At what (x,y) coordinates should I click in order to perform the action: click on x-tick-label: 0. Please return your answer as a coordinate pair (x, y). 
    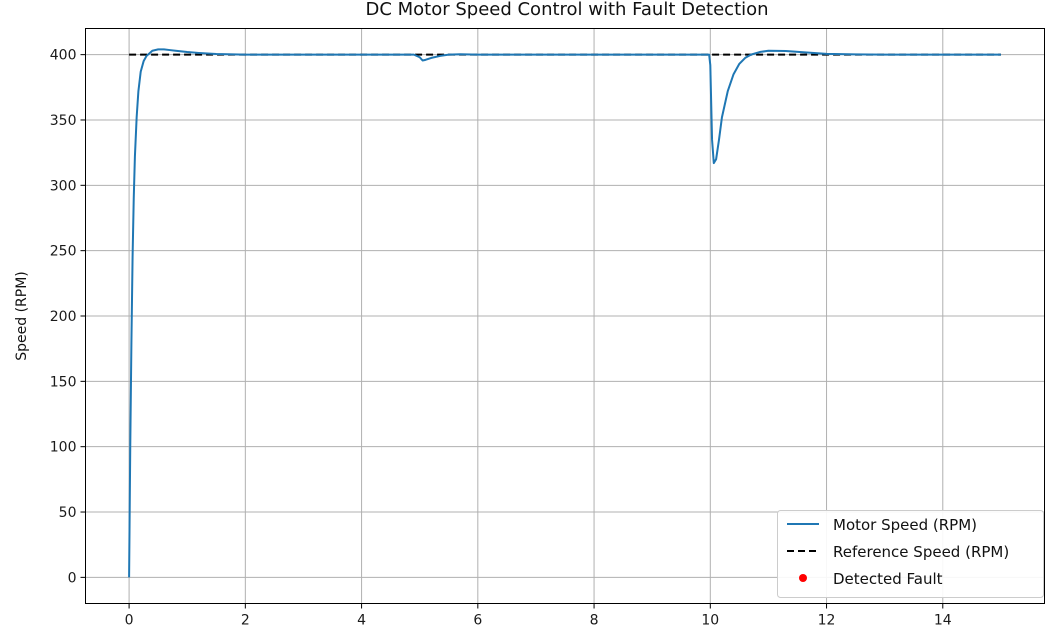
    Looking at the image, I should click on (129, 621).